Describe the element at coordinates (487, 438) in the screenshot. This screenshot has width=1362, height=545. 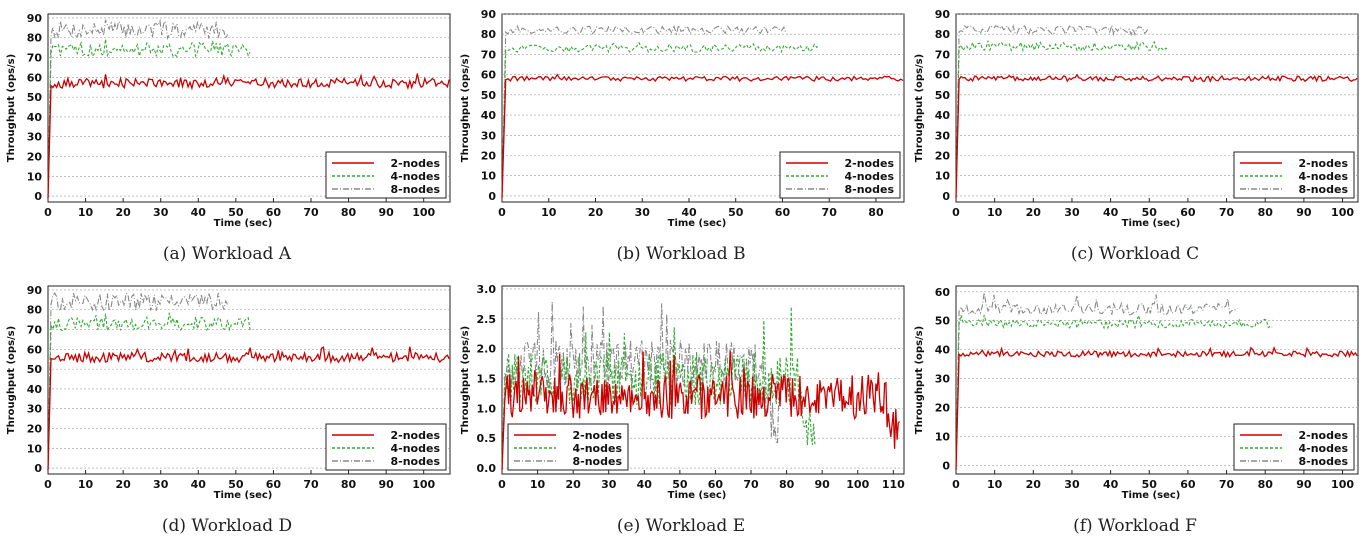
I see `y-tick-label: 0.5` at that location.